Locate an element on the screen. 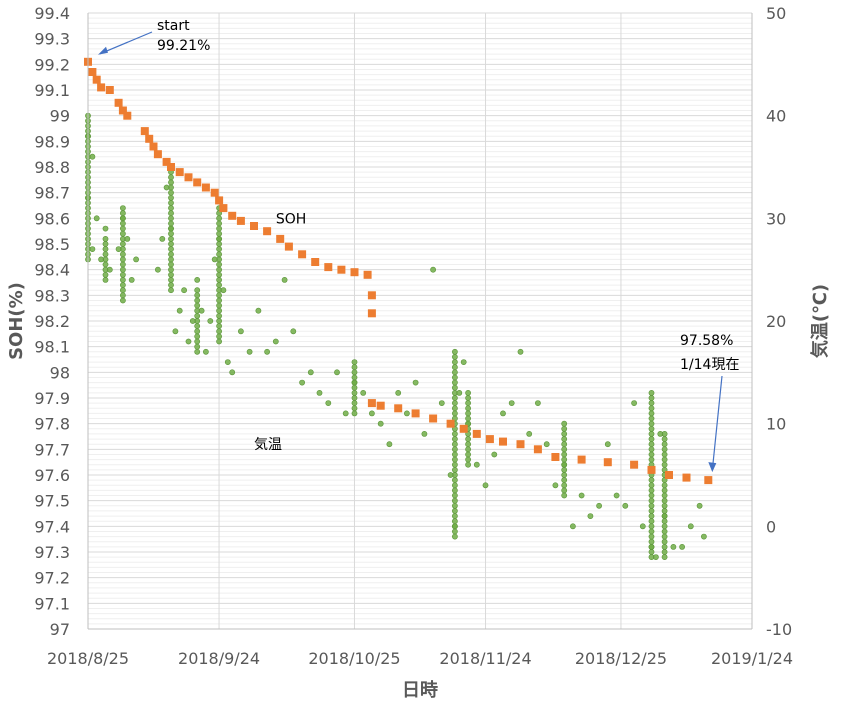  y-left-tick-label: 98.4 is located at coordinates (52, 270).